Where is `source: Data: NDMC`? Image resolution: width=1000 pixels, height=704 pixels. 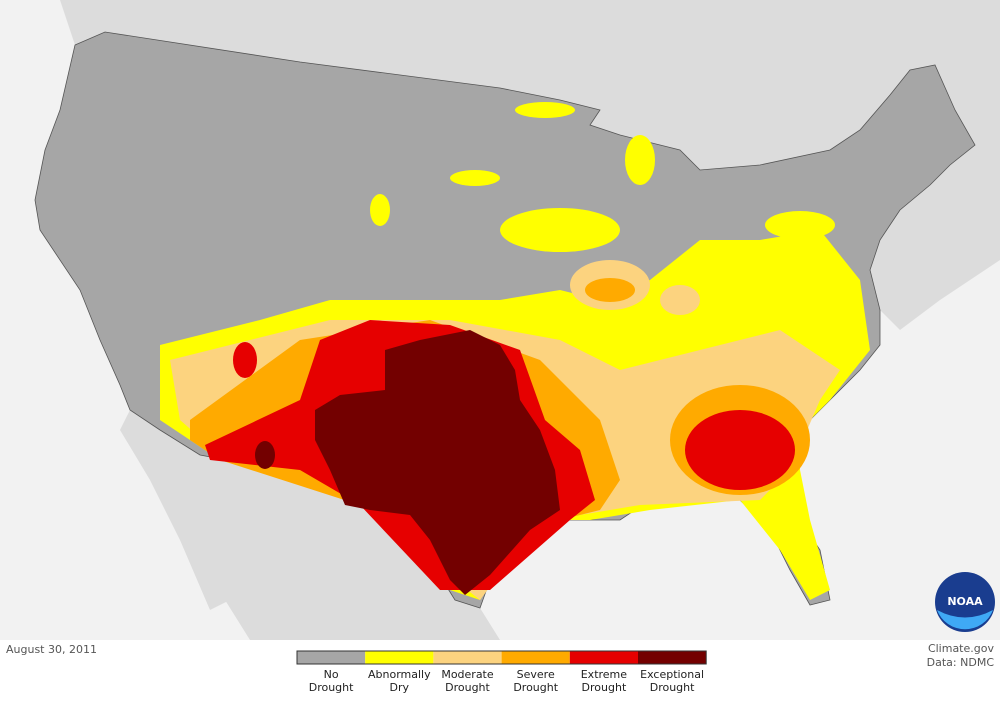 source: Data: NDMC is located at coordinates (961, 662).